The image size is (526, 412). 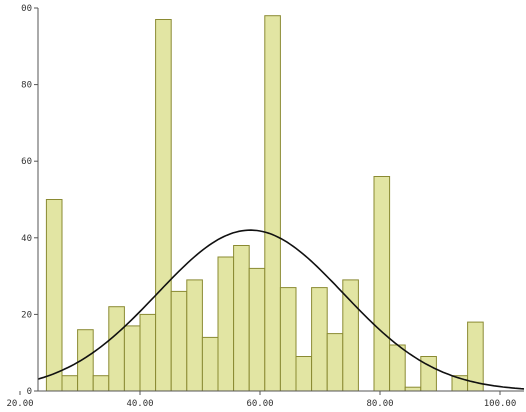 What do you see at coordinates (139, 404) in the screenshot?
I see `x-tick-label-1: 40.00` at bounding box center [139, 404].